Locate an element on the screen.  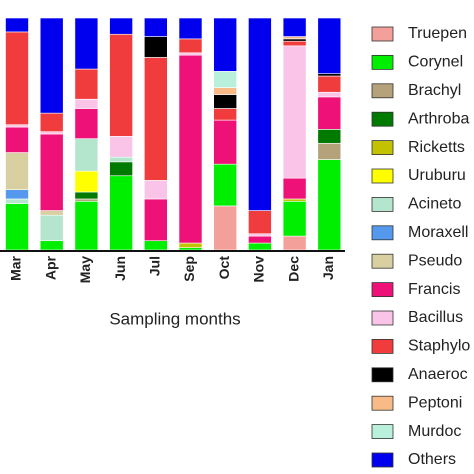
x-tick-label: Jun is located at coordinates (120, 268).